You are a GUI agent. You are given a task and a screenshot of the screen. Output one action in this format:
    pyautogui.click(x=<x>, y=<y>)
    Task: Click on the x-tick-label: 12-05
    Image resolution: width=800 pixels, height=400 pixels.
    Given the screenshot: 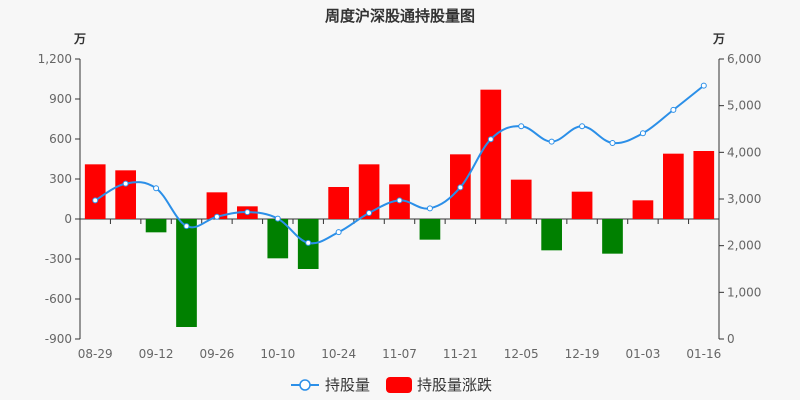 What is the action you would take?
    pyautogui.click(x=521, y=354)
    